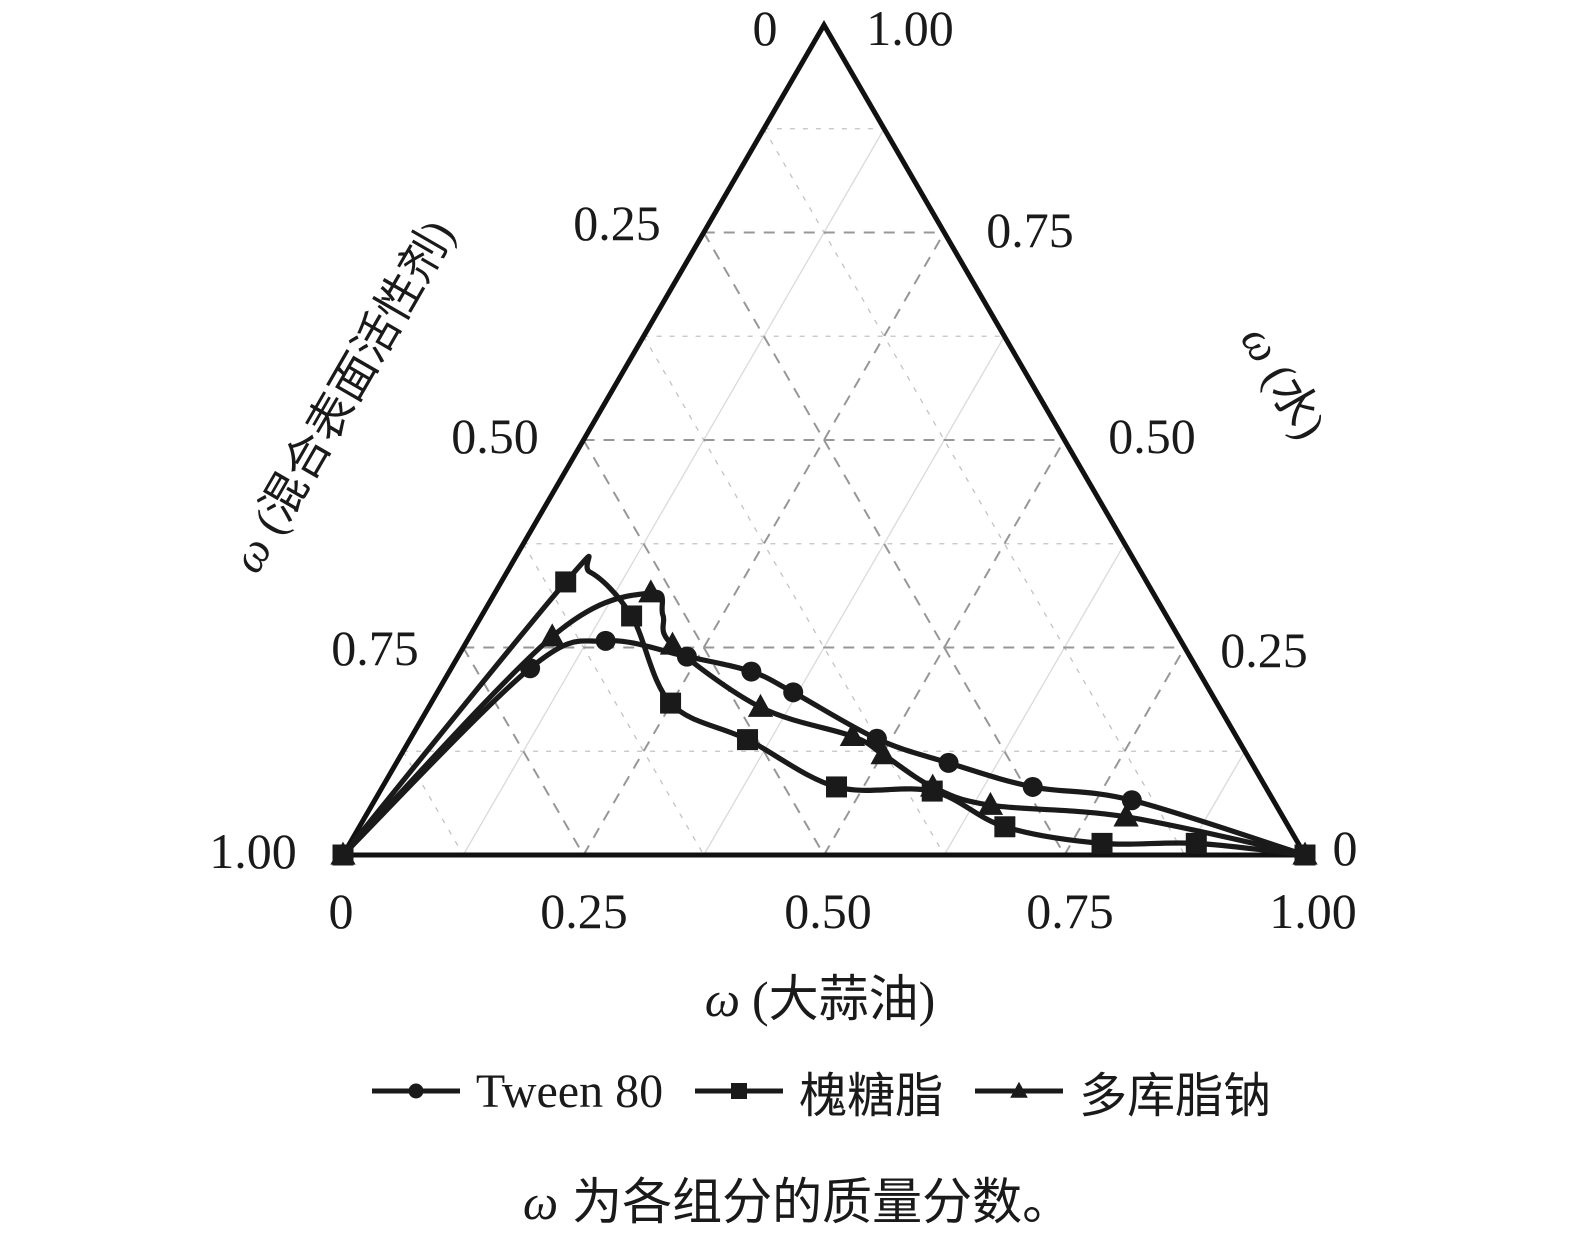 The width and height of the screenshot is (1575, 1236). What do you see at coordinates (1152, 436) in the screenshot?
I see `right-axis-tick-2: 0.50` at bounding box center [1152, 436].